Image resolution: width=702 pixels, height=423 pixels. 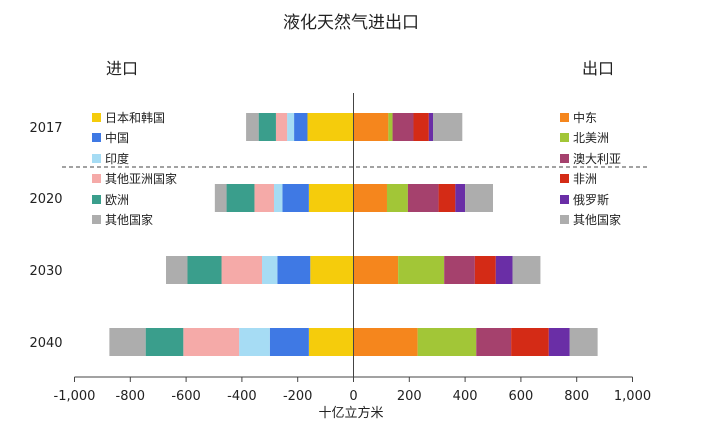 What do you see at coordinates (122, 68) in the screenshot?
I see `import-side-label: 进口` at bounding box center [122, 68].